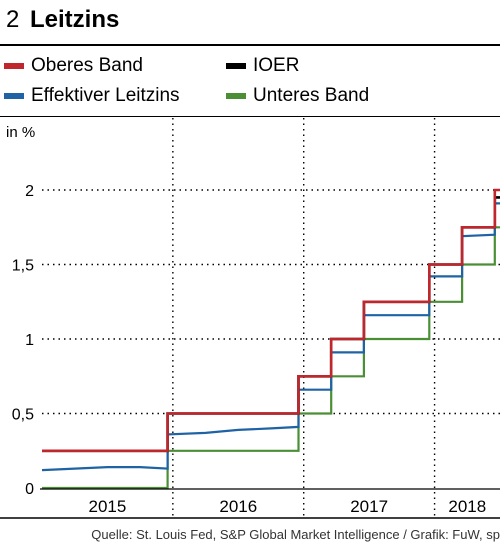 The height and width of the screenshot is (545, 500). Describe the element at coordinates (105, 95) in the screenshot. I see `legend-label-effektiver-leitzins: Effektiver Leitzins` at that location.